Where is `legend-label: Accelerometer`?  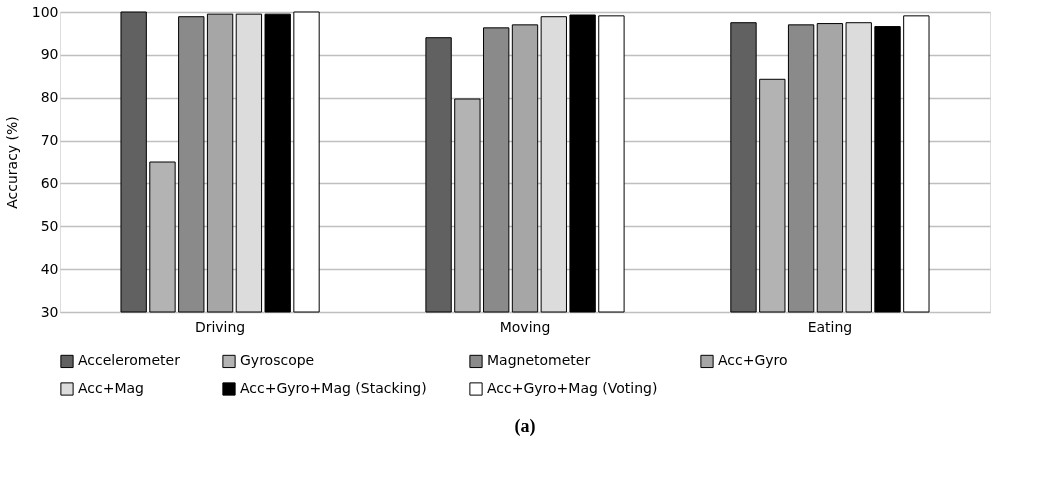
legend-label: Accelerometer is located at coordinates (129, 360).